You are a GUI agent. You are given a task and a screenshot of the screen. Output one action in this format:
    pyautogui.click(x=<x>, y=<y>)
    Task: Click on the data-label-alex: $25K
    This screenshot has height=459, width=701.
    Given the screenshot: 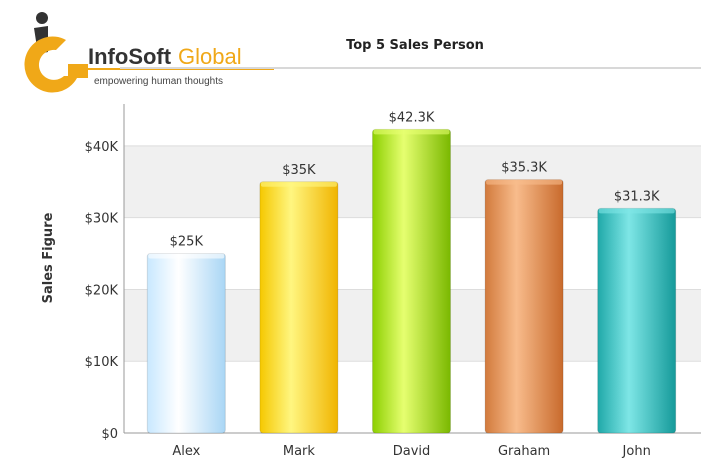 What is the action you would take?
    pyautogui.click(x=187, y=242)
    